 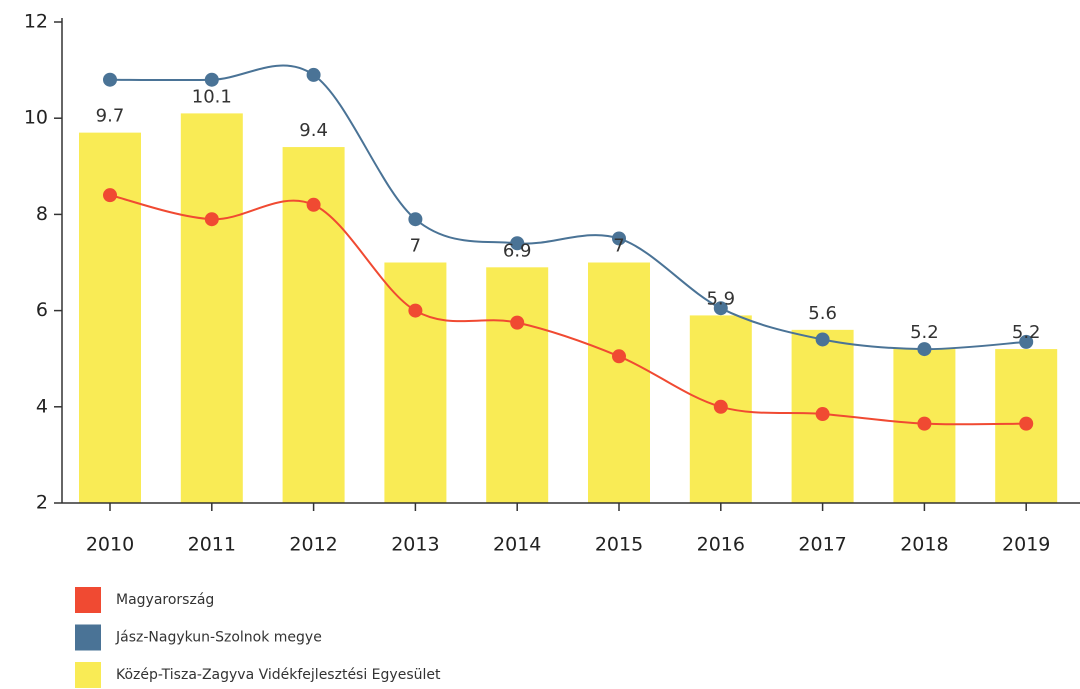 What do you see at coordinates (517, 545) in the screenshot?
I see `x-tick-label: 2014` at bounding box center [517, 545].